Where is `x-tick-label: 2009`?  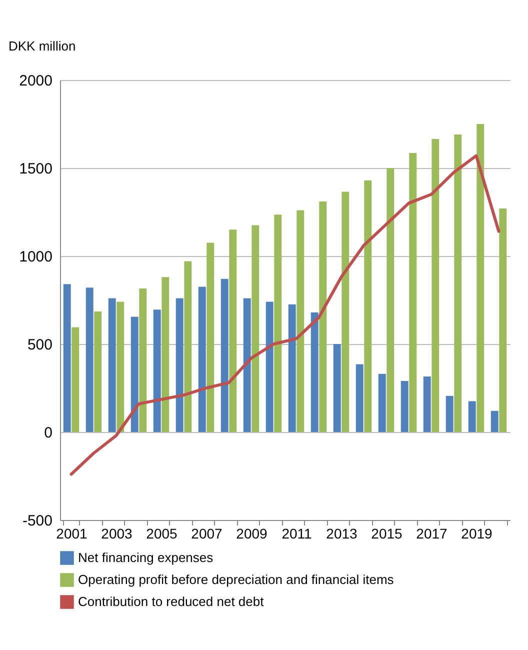 x-tick-label: 2009 is located at coordinates (252, 534).